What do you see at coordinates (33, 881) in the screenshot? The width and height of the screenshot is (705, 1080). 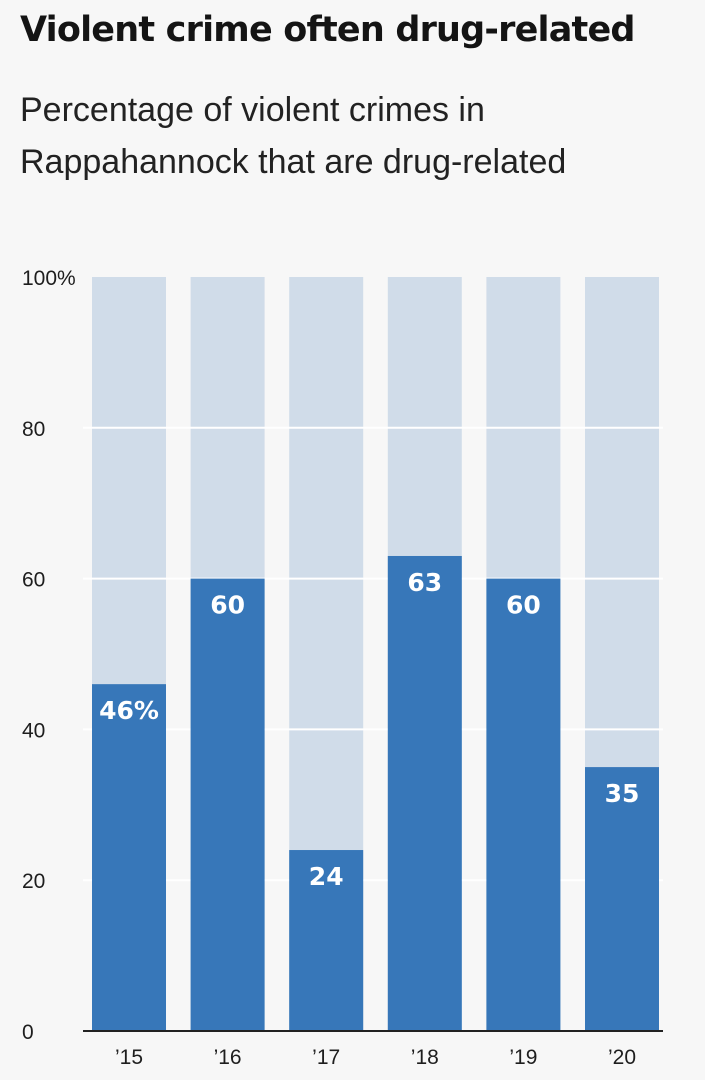 I see `y-tick-label: 20` at bounding box center [33, 881].